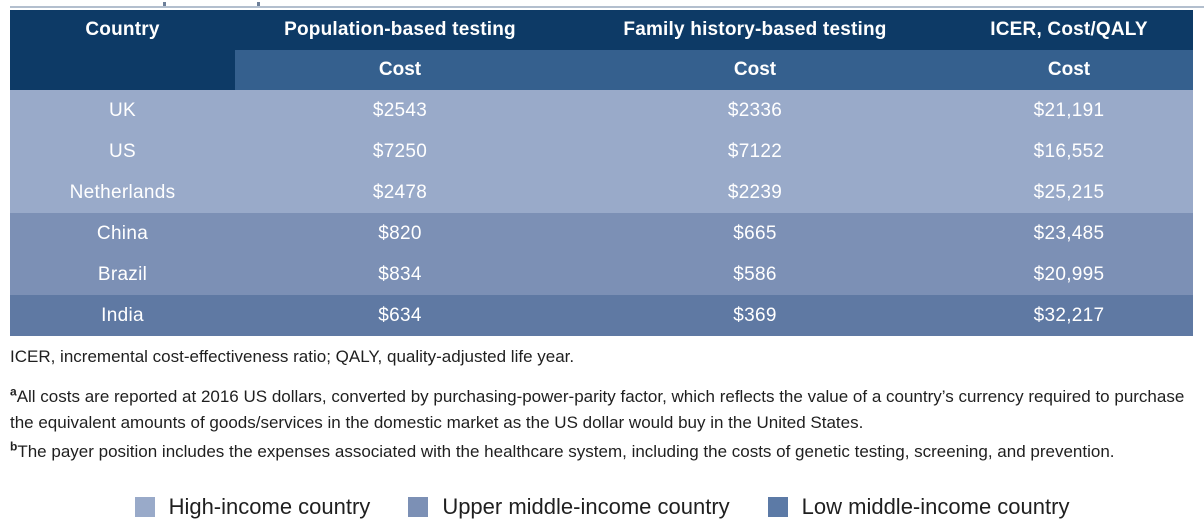 The height and width of the screenshot is (532, 1204). Describe the element at coordinates (601, 192) in the screenshot. I see `table-row-netherlands: Netherlands $2478 $2239 $25,215` at that location.